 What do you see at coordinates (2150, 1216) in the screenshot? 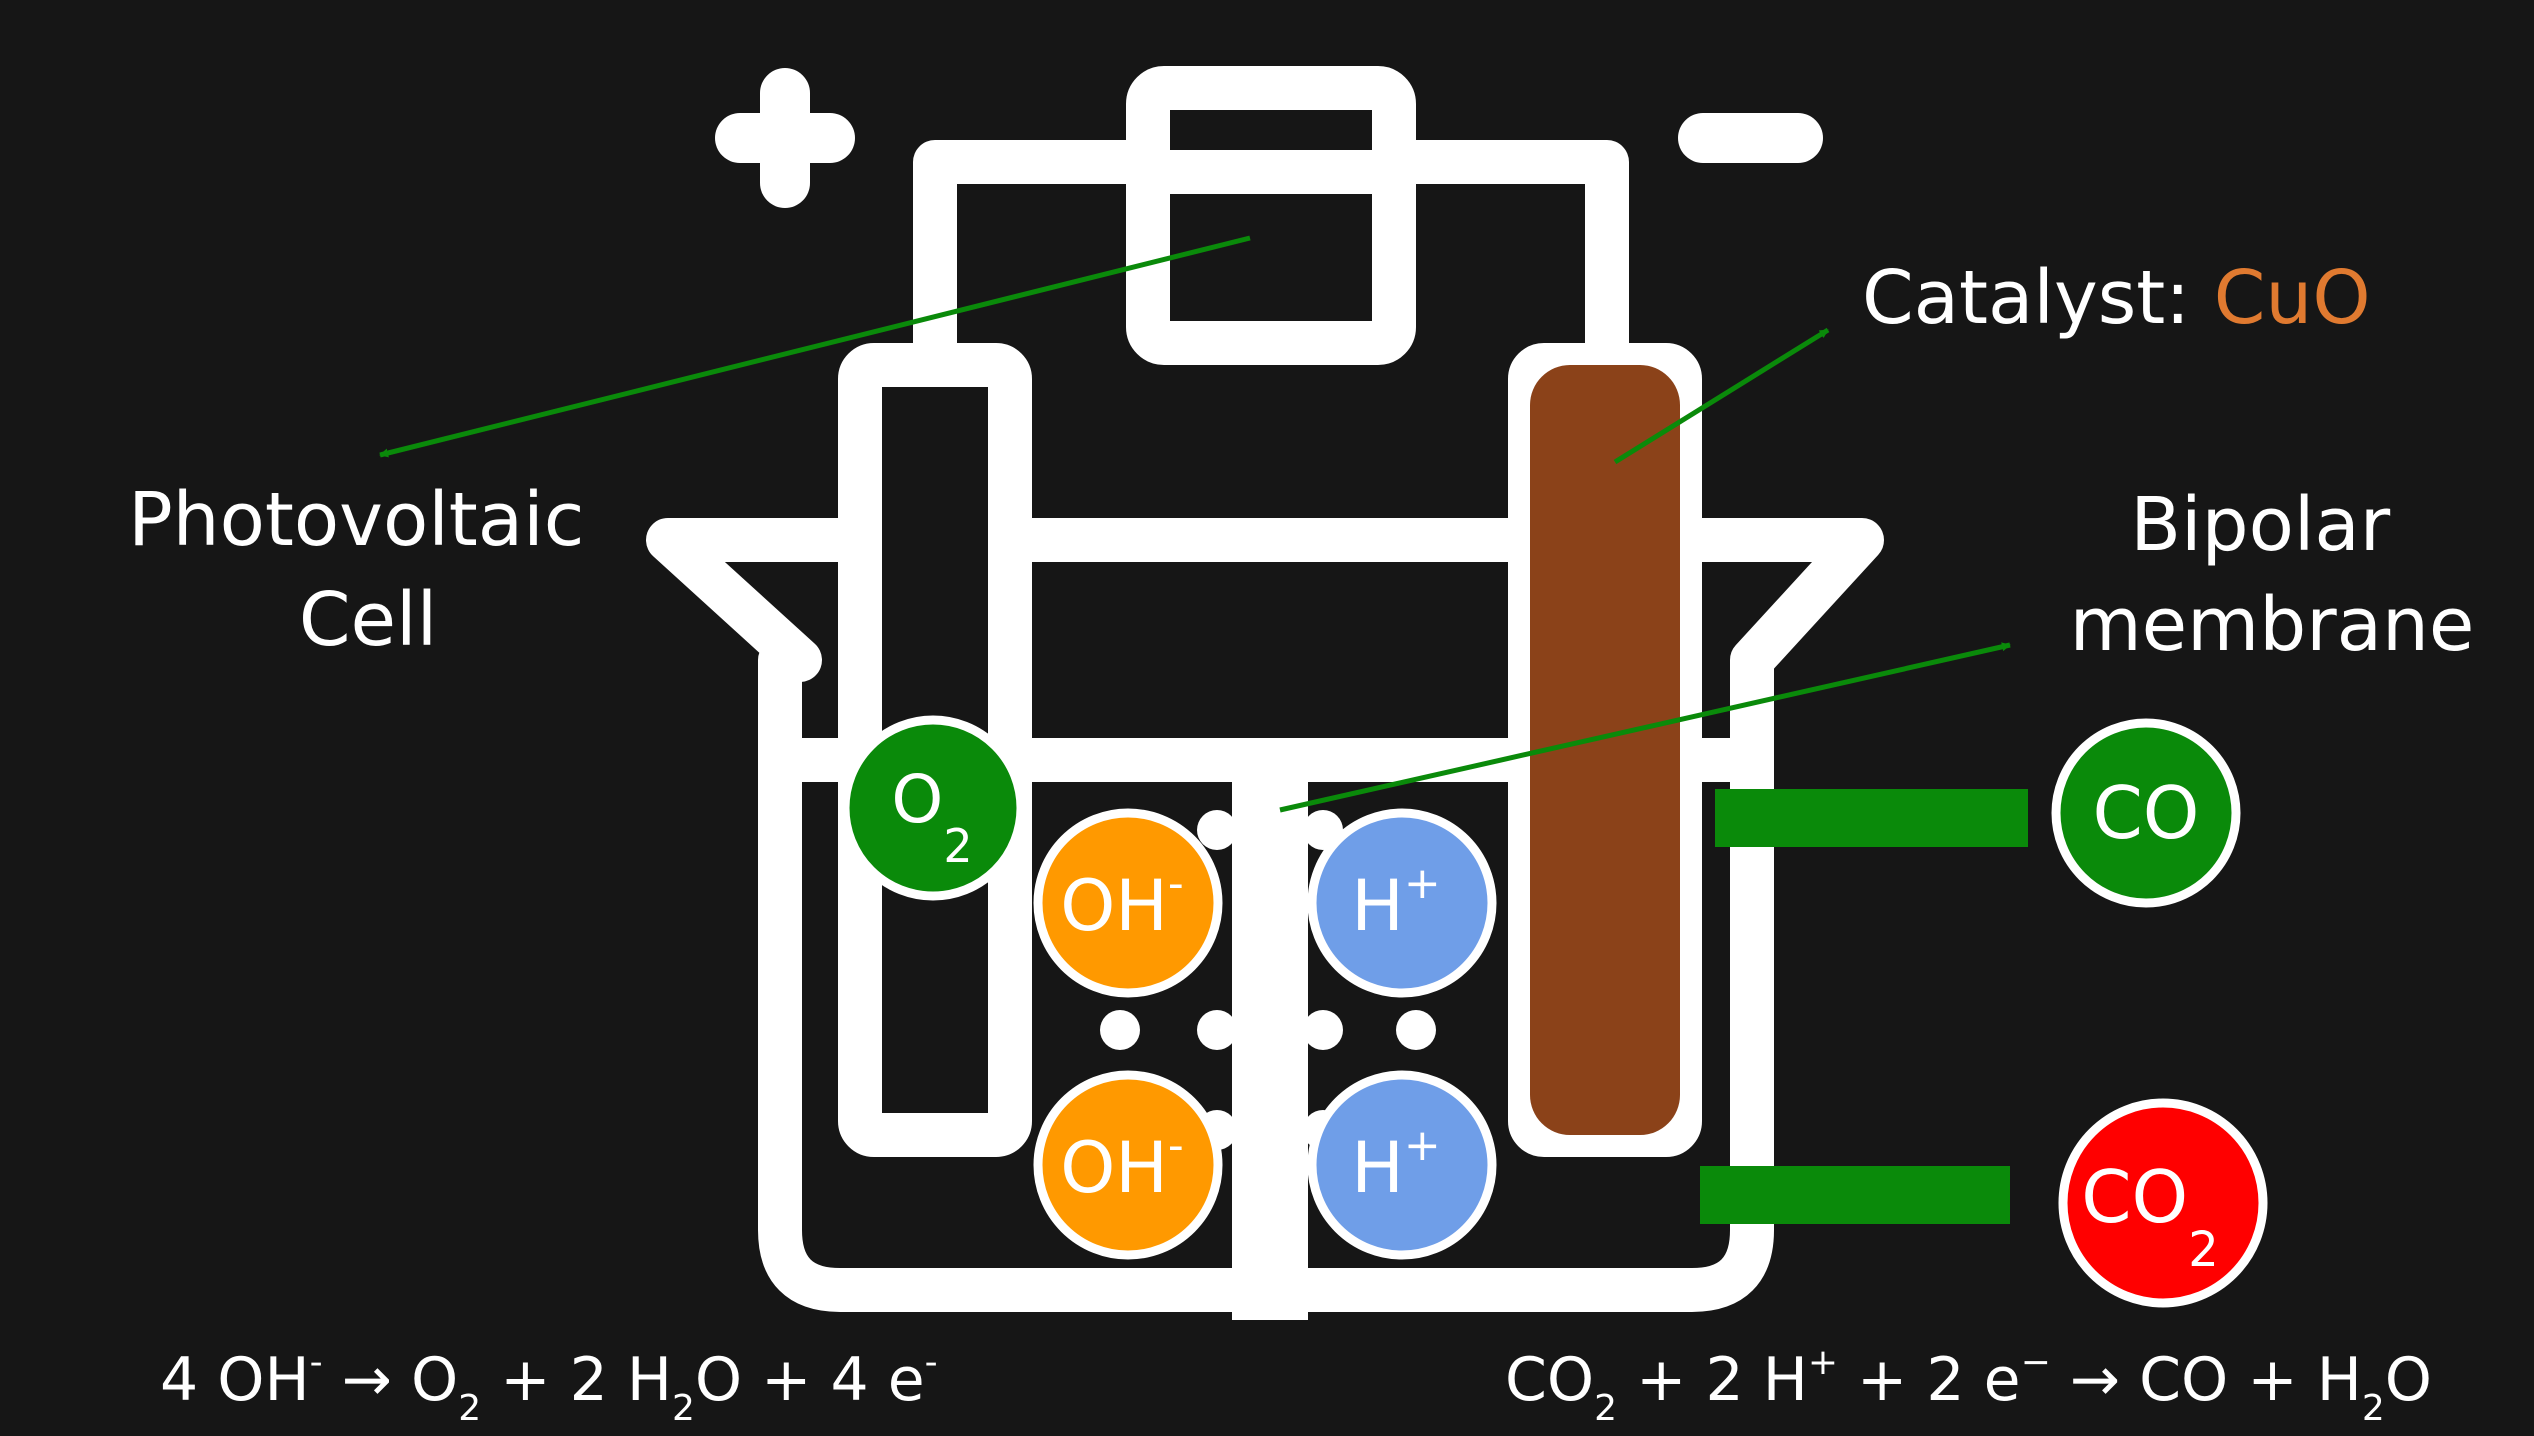
I see `svg-text: CO2` at bounding box center [2150, 1216].